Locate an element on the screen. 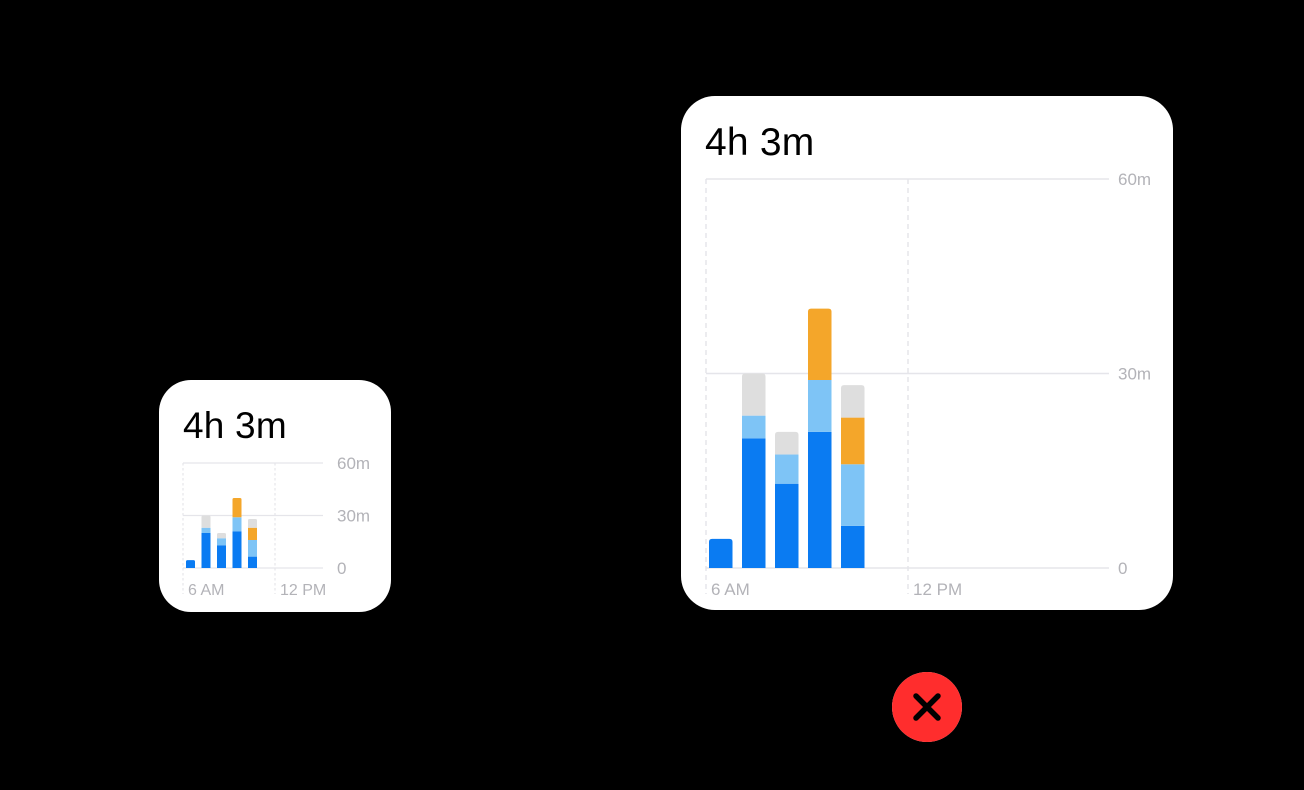 This screenshot has width=1304, height=790. close-x-icon is located at coordinates (927, 707).